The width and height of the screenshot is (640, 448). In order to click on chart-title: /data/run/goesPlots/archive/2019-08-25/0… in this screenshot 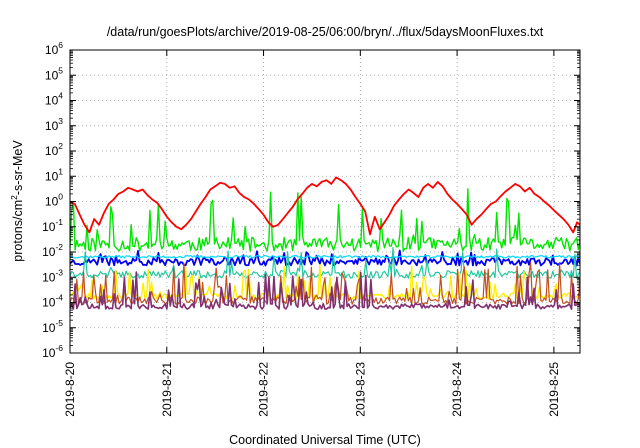, I will do `click(325, 32)`.